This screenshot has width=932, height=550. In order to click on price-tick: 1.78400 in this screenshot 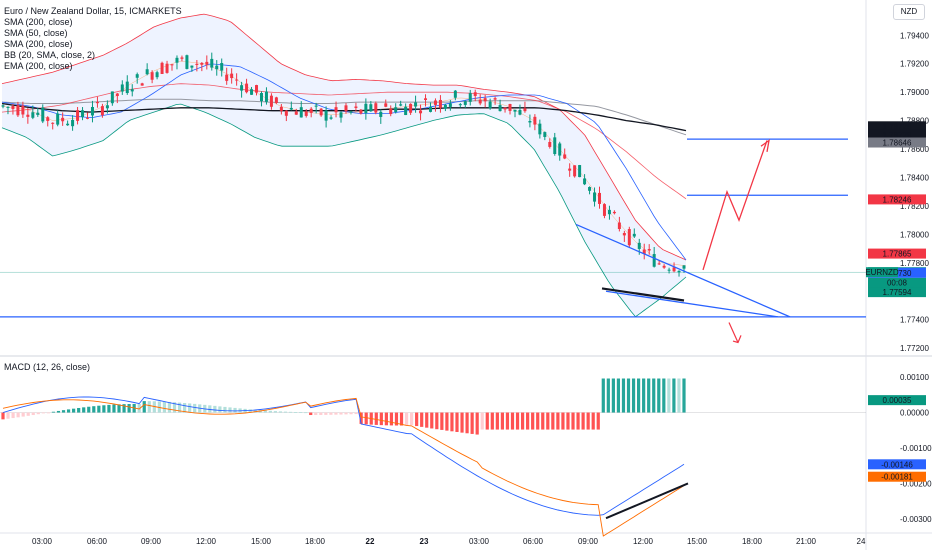, I will do `click(914, 178)`.